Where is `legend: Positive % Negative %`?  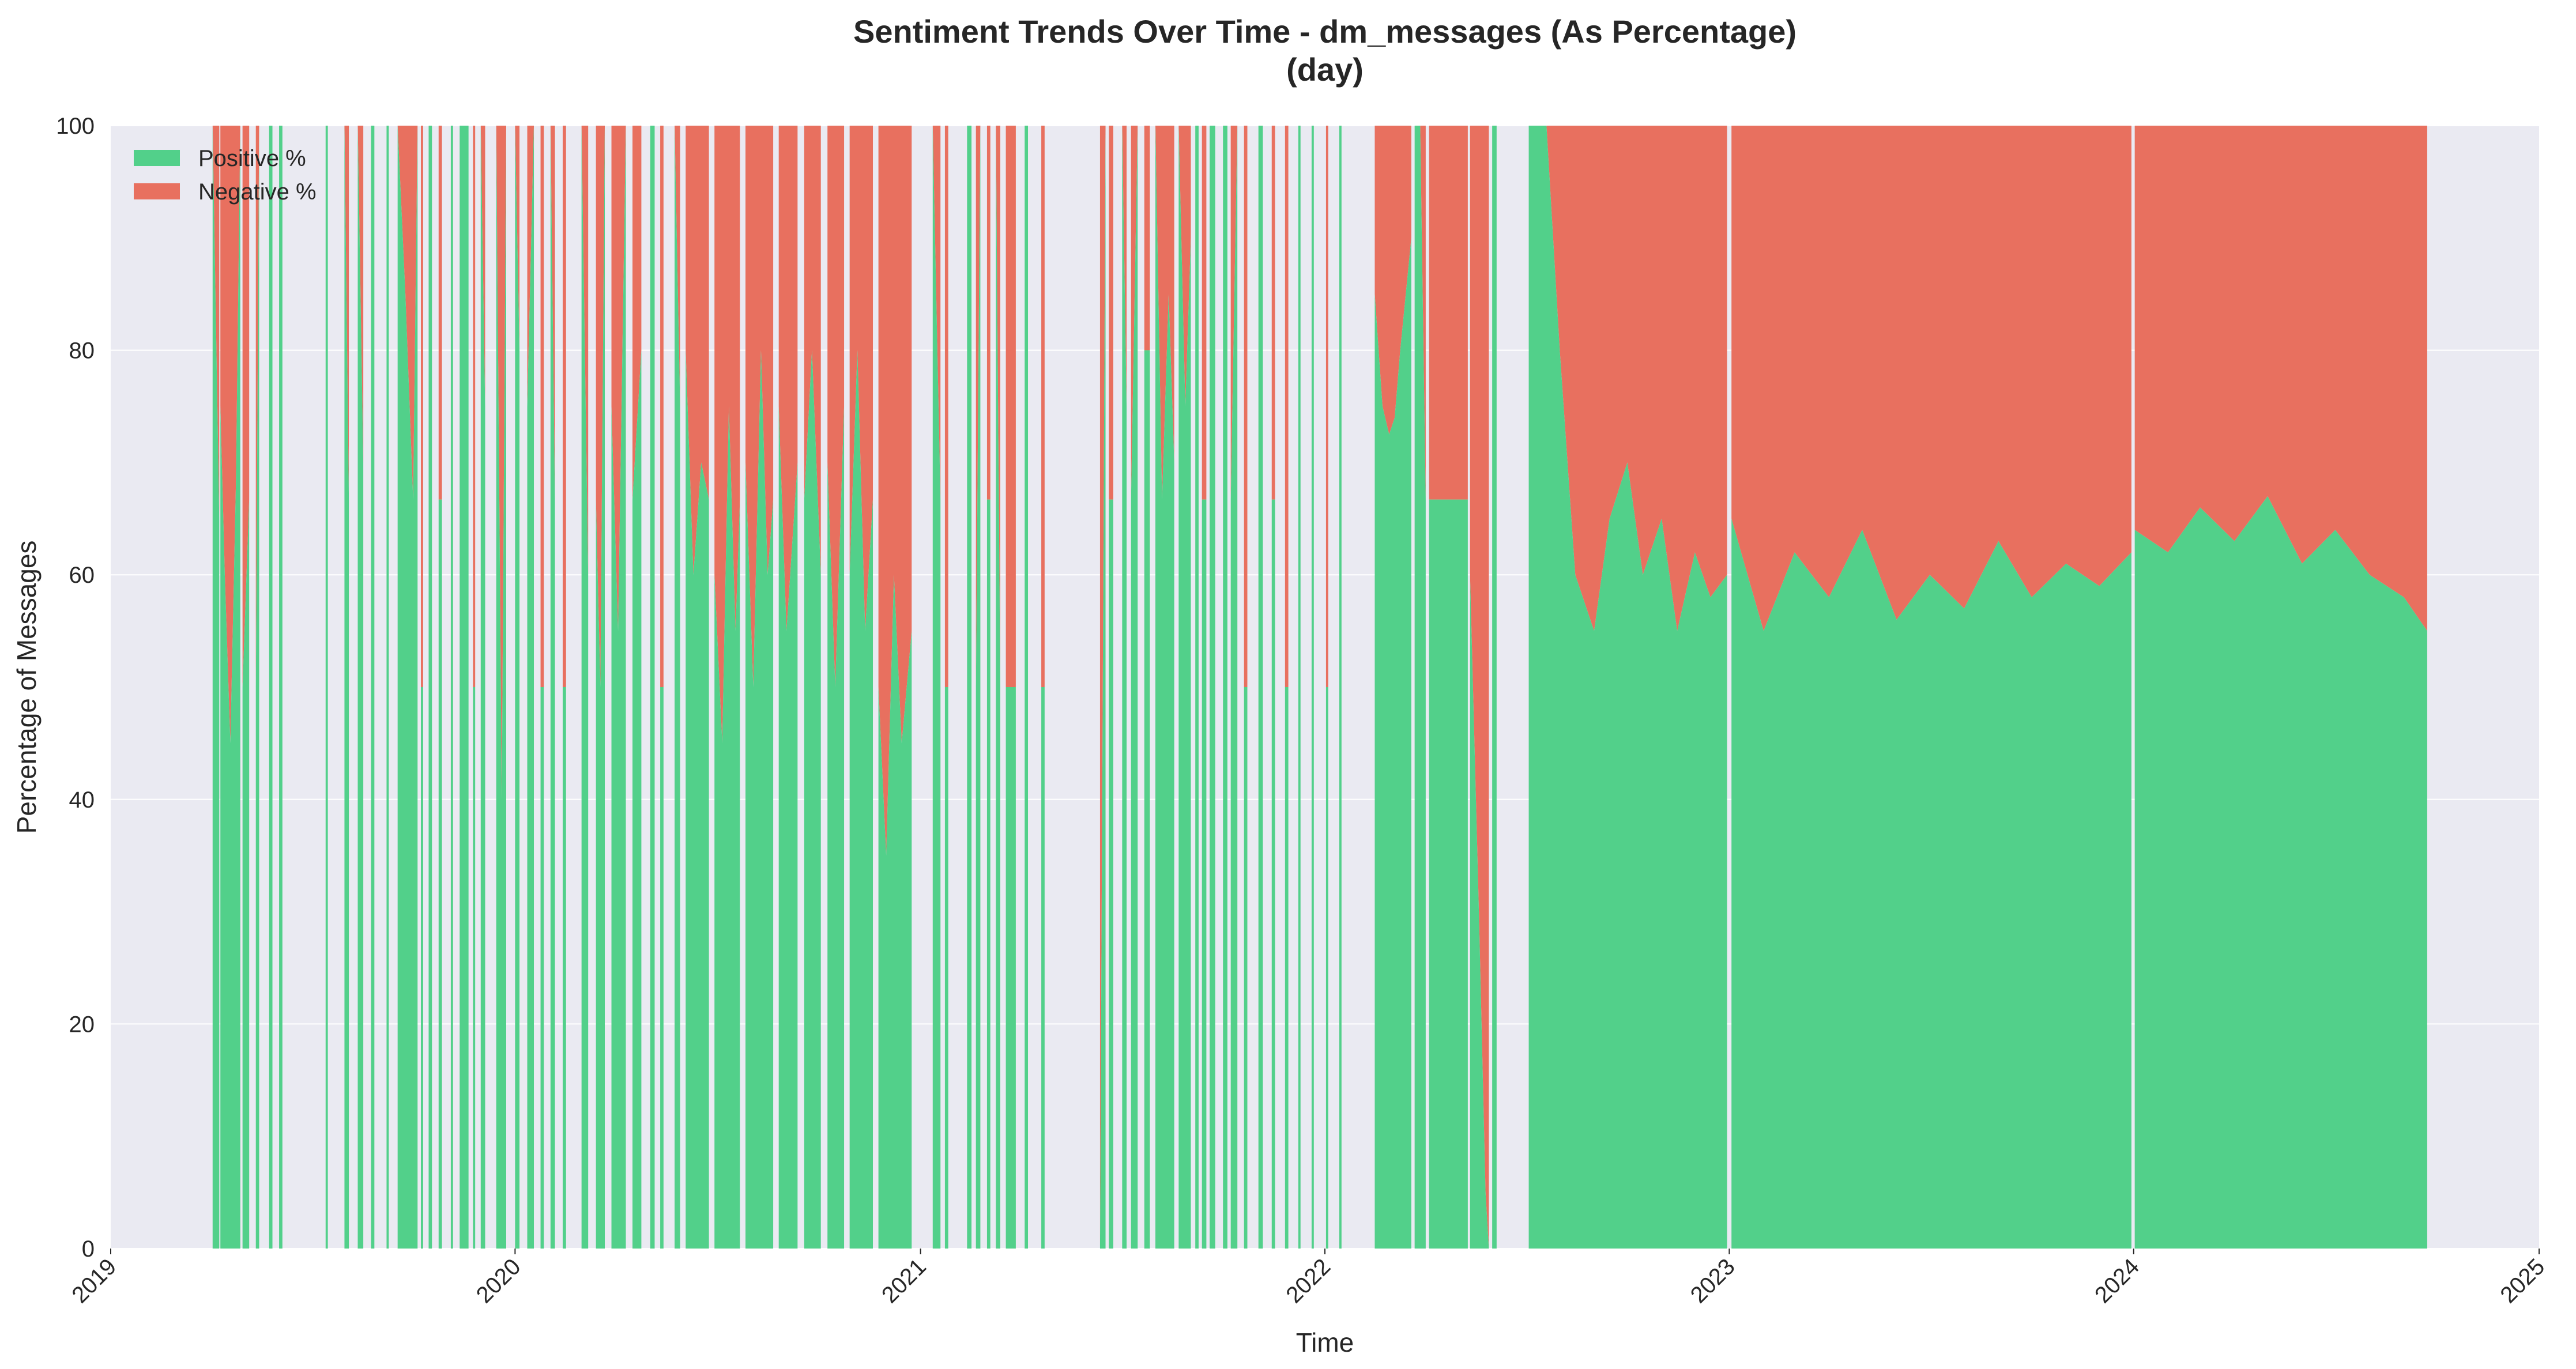 legend: Positive % Negative % is located at coordinates (225, 175).